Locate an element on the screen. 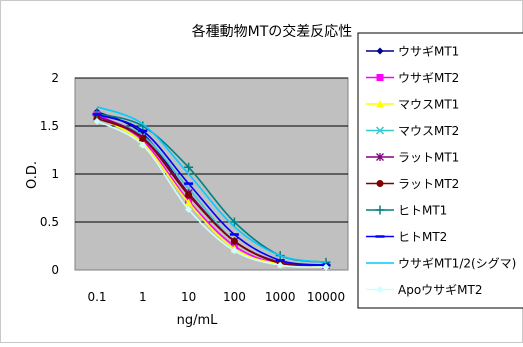  legend-label: ウサギMT2 is located at coordinates (428, 78).